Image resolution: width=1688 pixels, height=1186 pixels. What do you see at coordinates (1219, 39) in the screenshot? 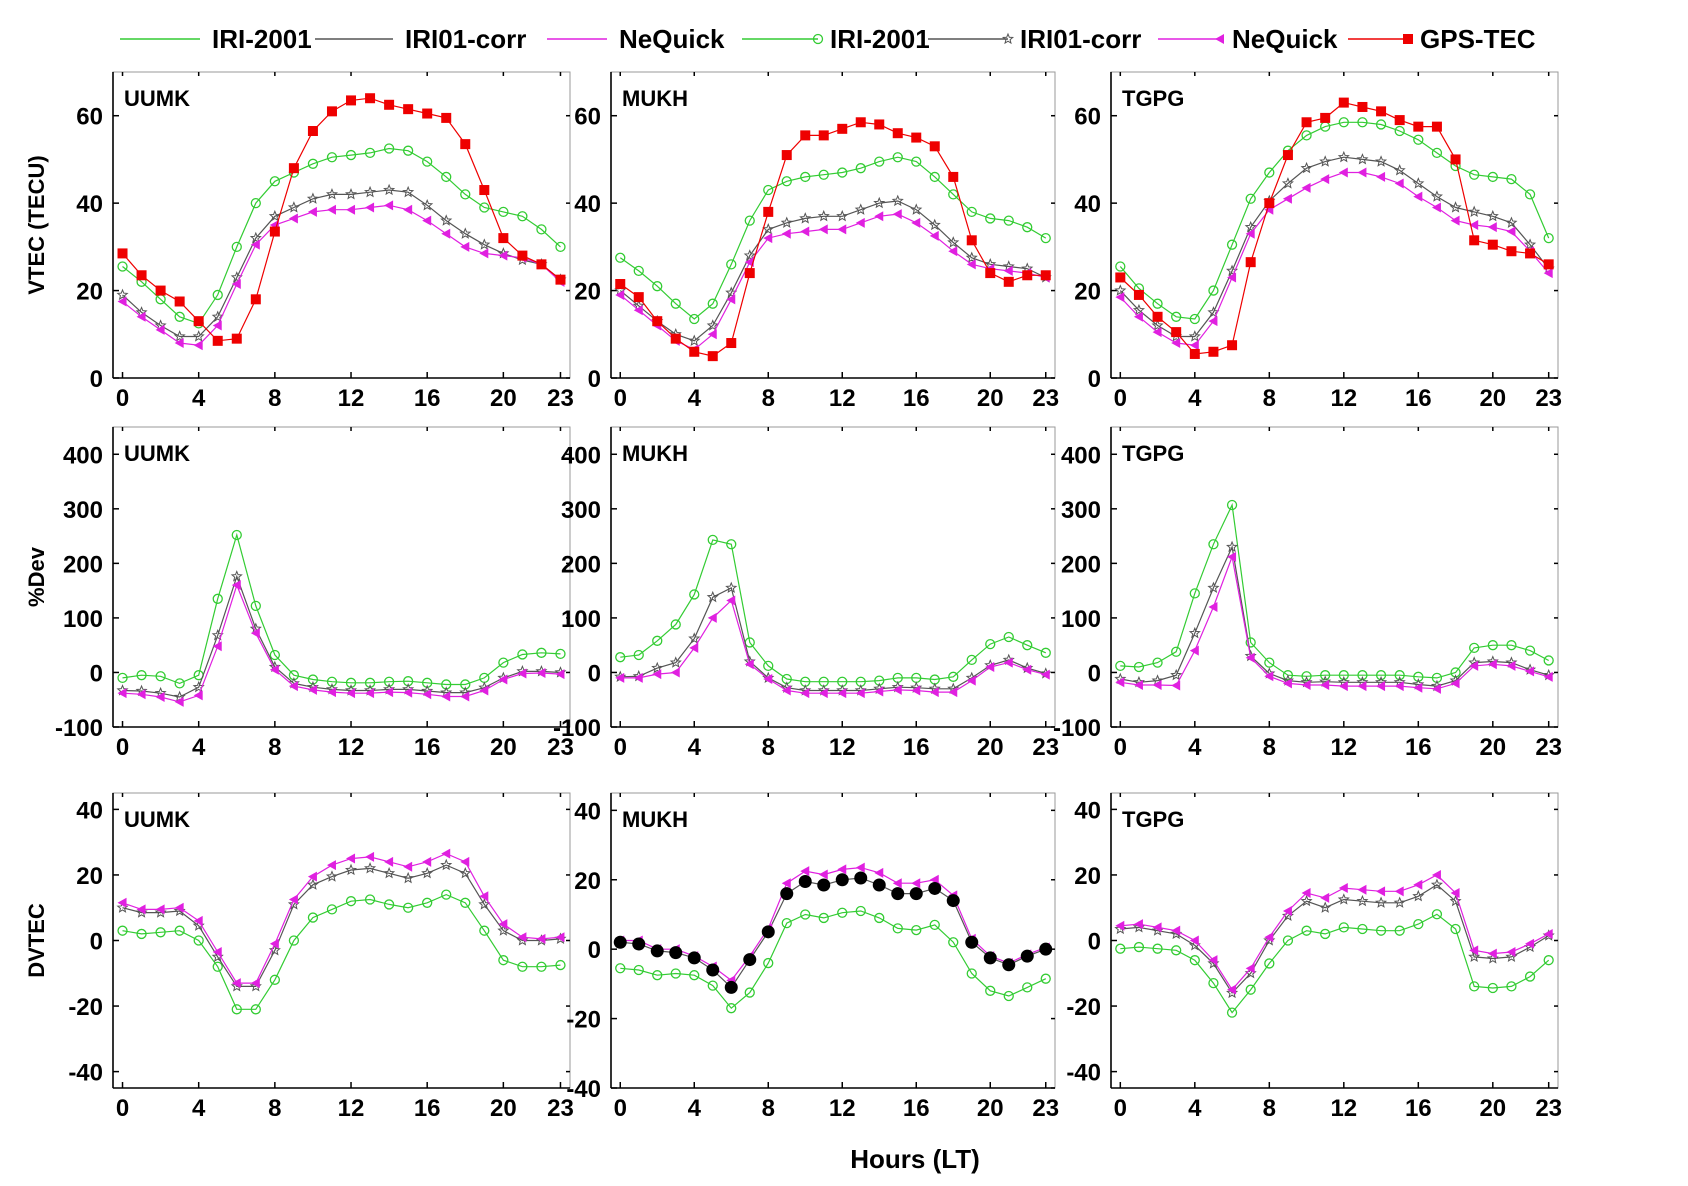
I see `legend-triangle-marker` at bounding box center [1219, 39].